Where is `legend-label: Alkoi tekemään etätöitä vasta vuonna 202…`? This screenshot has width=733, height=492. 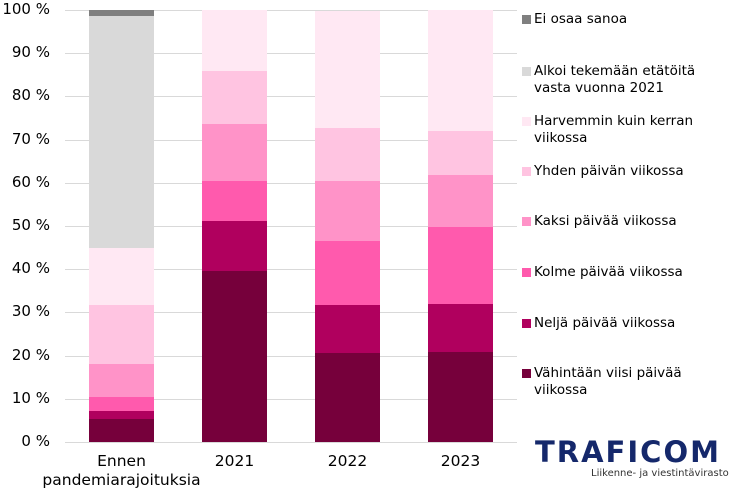 legend-label: Alkoi tekemään etätöitä vasta vuonna 202… is located at coordinates (615, 79).